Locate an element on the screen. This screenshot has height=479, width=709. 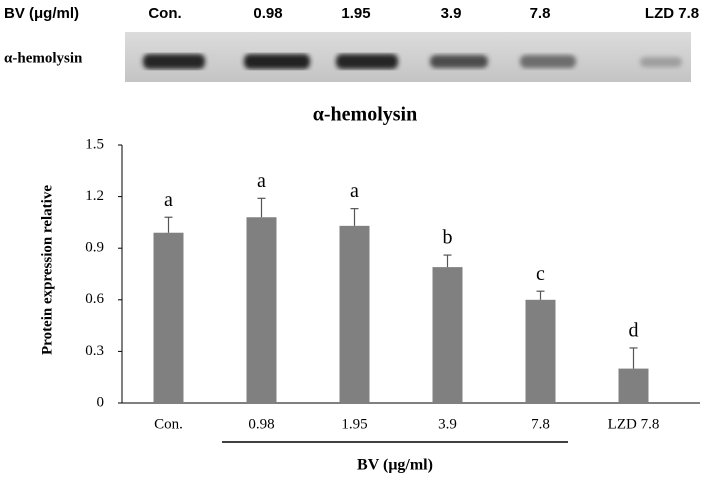
blot-header: BV (μg/ml) is located at coordinates (41, 13).